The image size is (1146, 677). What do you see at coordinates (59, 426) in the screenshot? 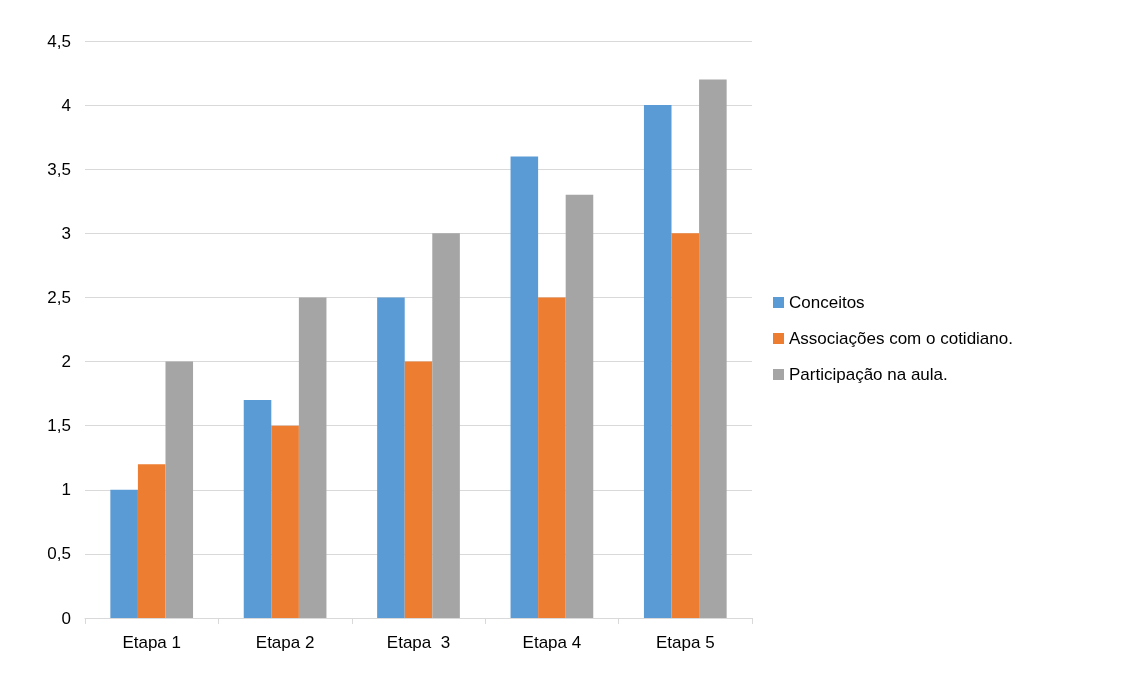
I see `y-tick-label: 1,5` at bounding box center [59, 426].